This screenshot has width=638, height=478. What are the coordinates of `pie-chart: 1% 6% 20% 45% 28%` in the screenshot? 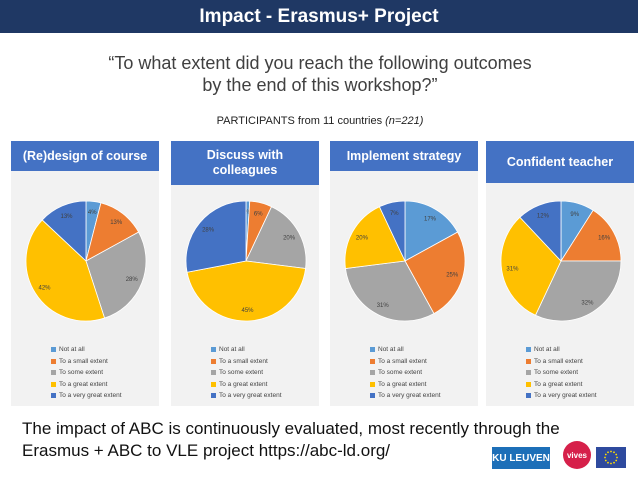 It's located at (246, 261).